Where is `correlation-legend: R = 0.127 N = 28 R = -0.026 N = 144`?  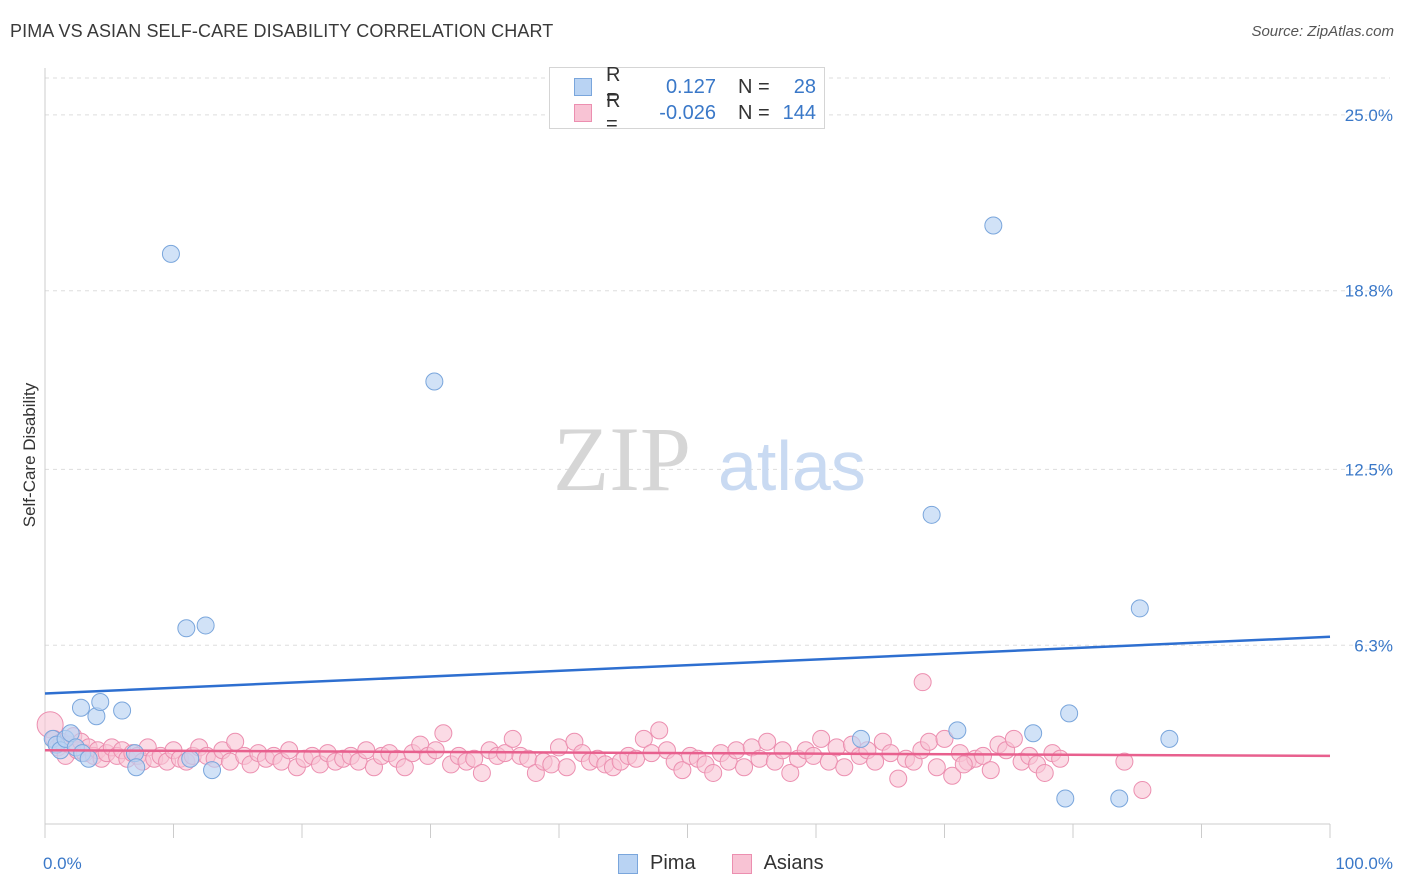 correlation-legend: R = 0.127 N = 28 R = -0.026 N = 144 is located at coordinates (687, 99).